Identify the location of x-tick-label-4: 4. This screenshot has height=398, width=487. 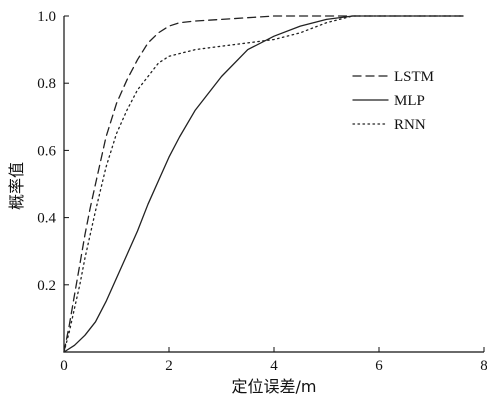
(274, 366).